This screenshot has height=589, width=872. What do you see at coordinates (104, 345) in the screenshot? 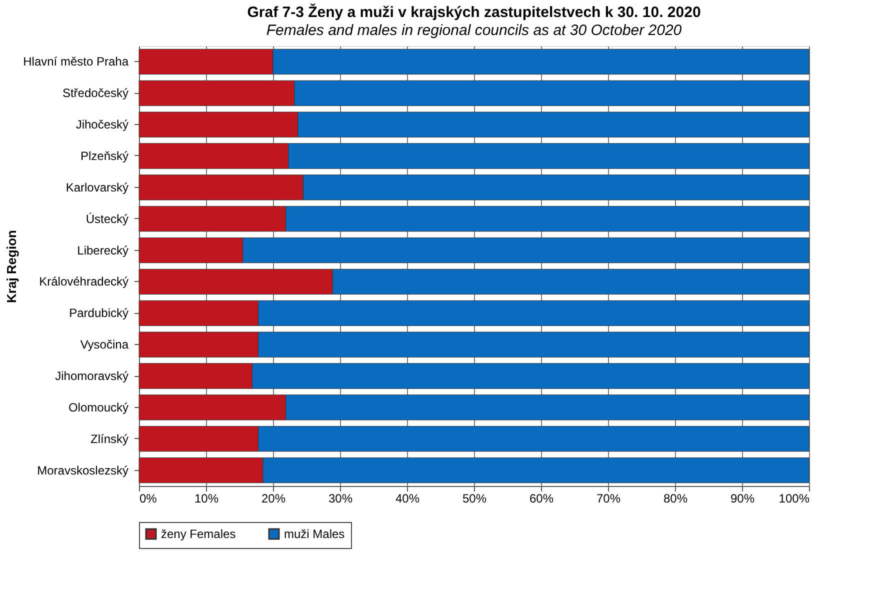
I see `y-tick-label: Vysočina` at bounding box center [104, 345].